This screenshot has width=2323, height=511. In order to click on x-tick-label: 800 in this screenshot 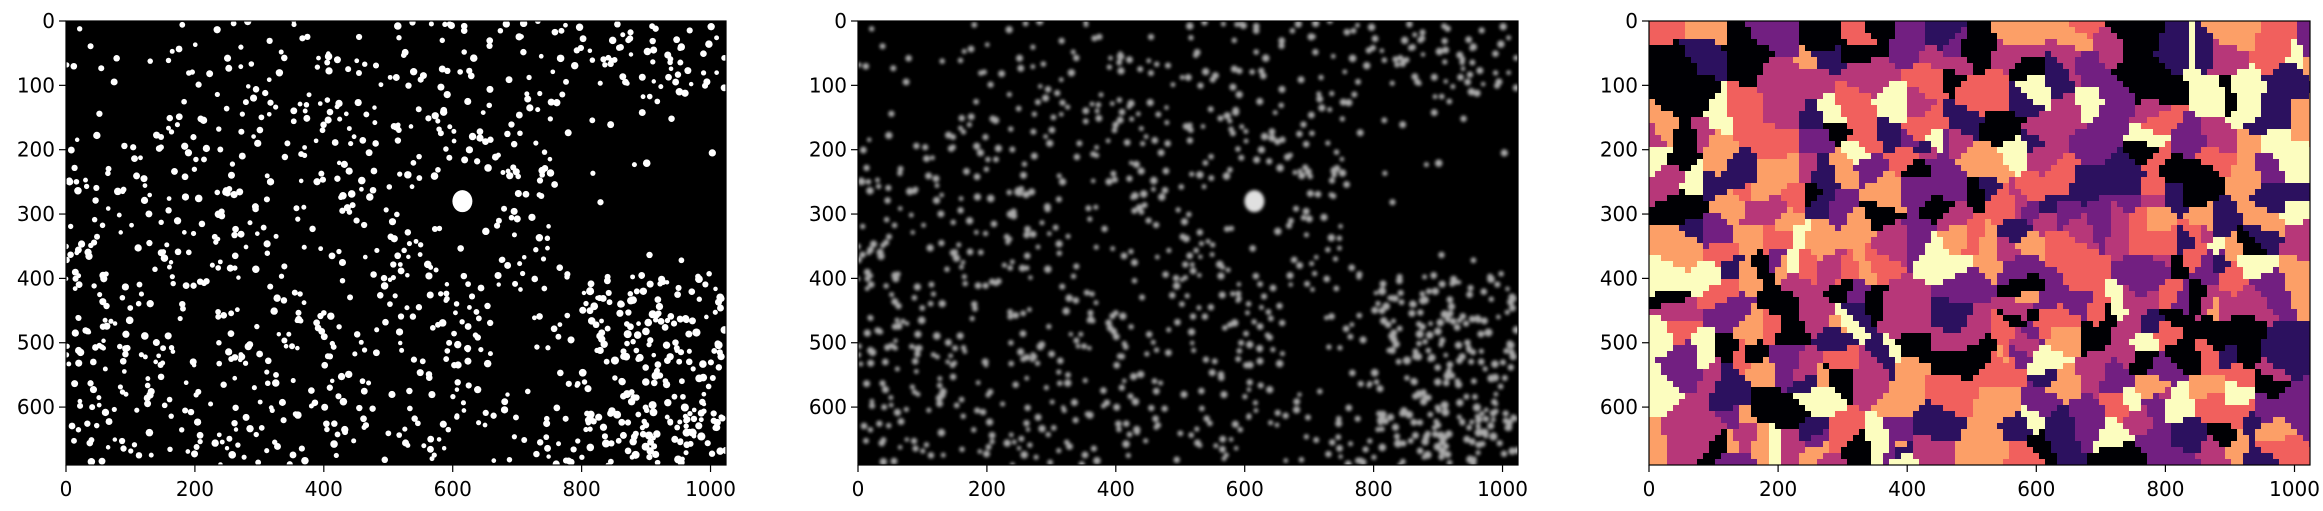, I will do `click(2165, 489)`.